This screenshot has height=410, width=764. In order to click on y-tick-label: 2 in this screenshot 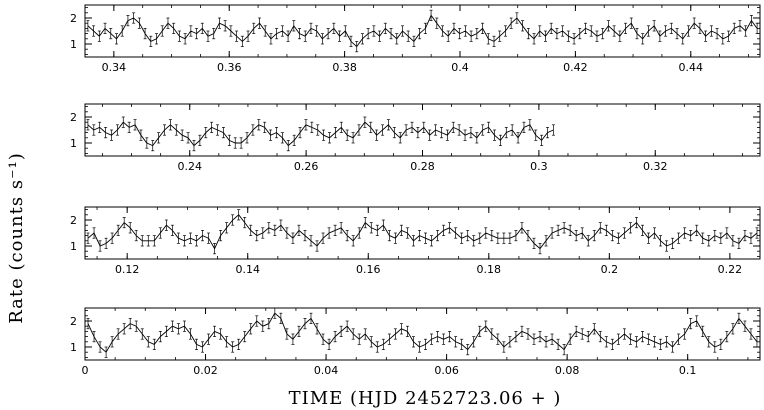, I will do `click(73, 117)`.